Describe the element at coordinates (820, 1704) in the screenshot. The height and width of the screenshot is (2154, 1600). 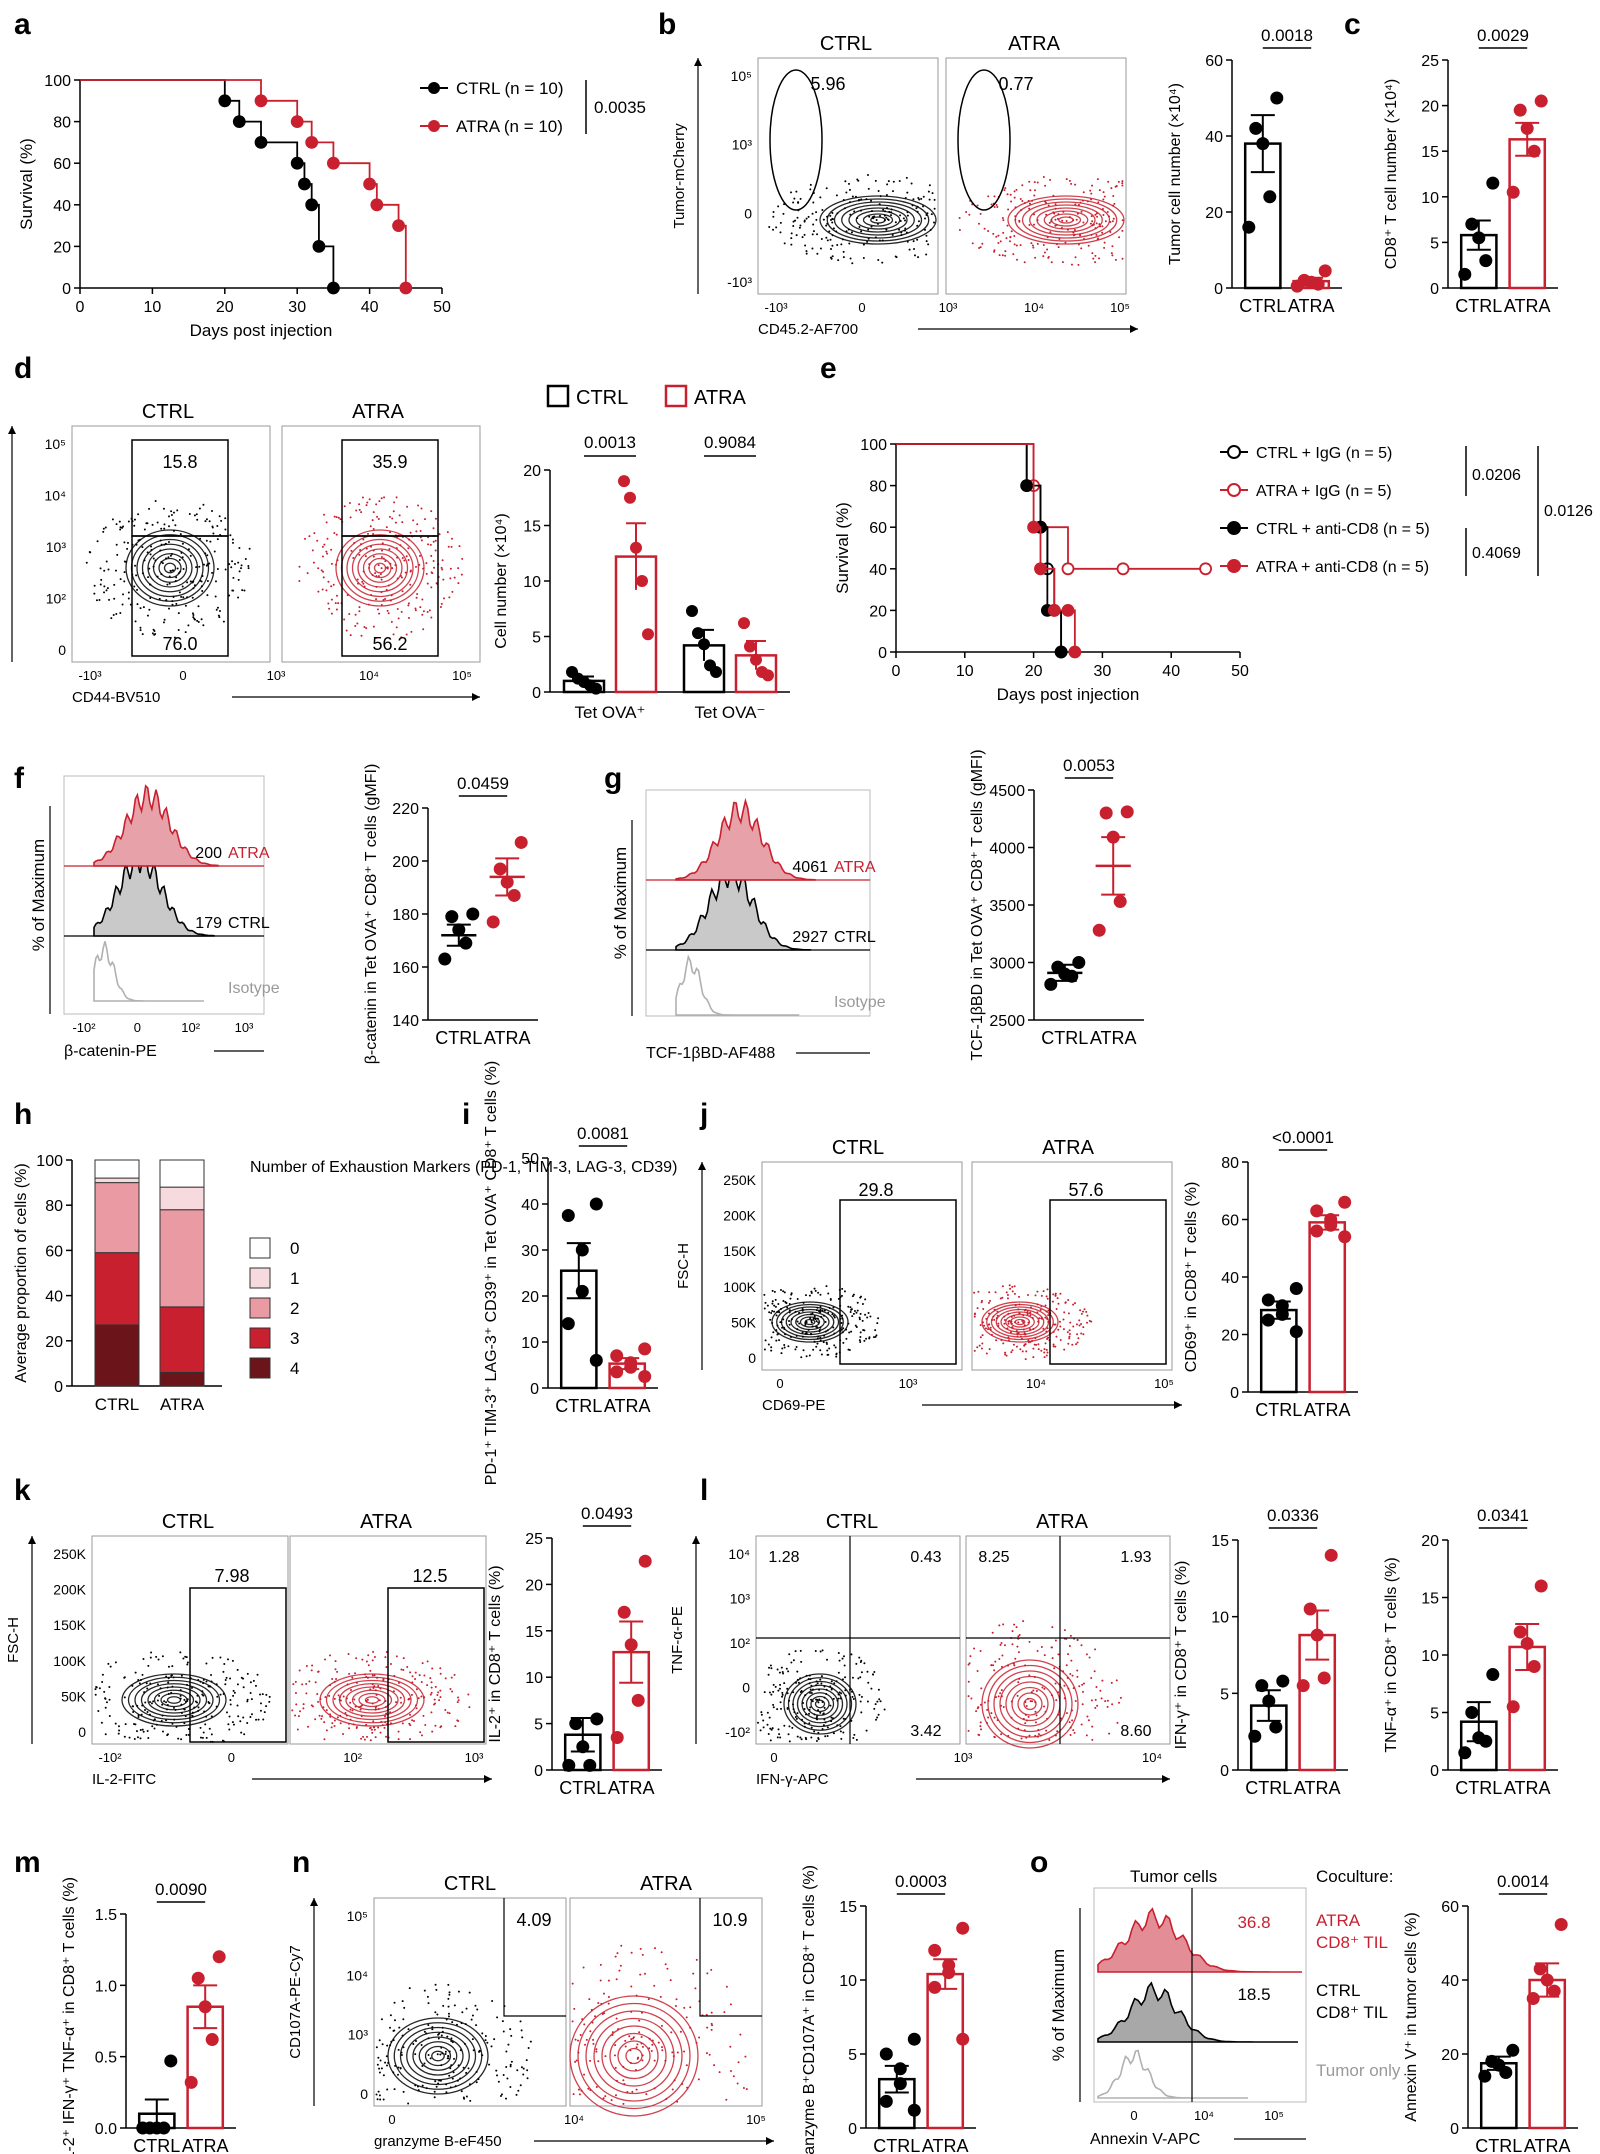
I see `flow-l-0-contour` at that location.